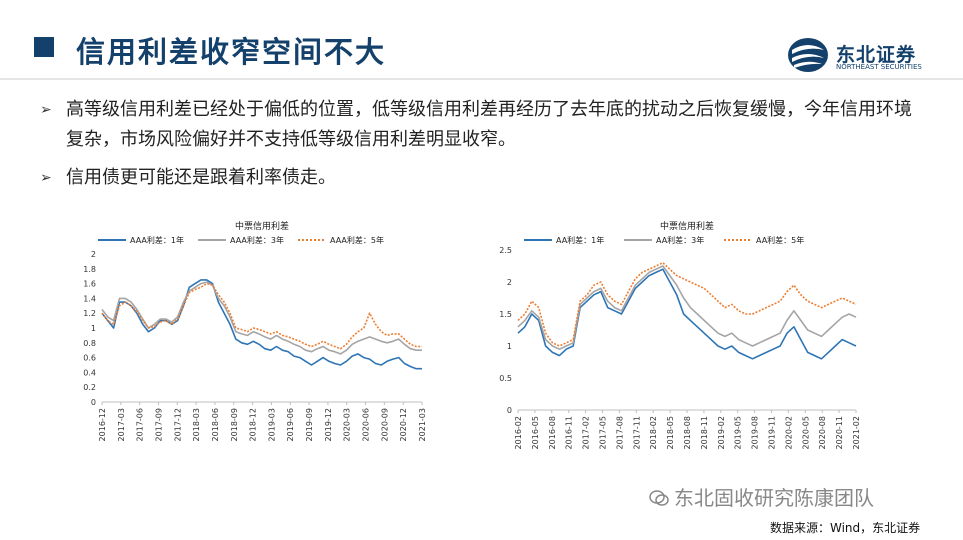  What do you see at coordinates (636, 432) in the screenshot?
I see `x-tick-label: 2017-11` at bounding box center [636, 432].